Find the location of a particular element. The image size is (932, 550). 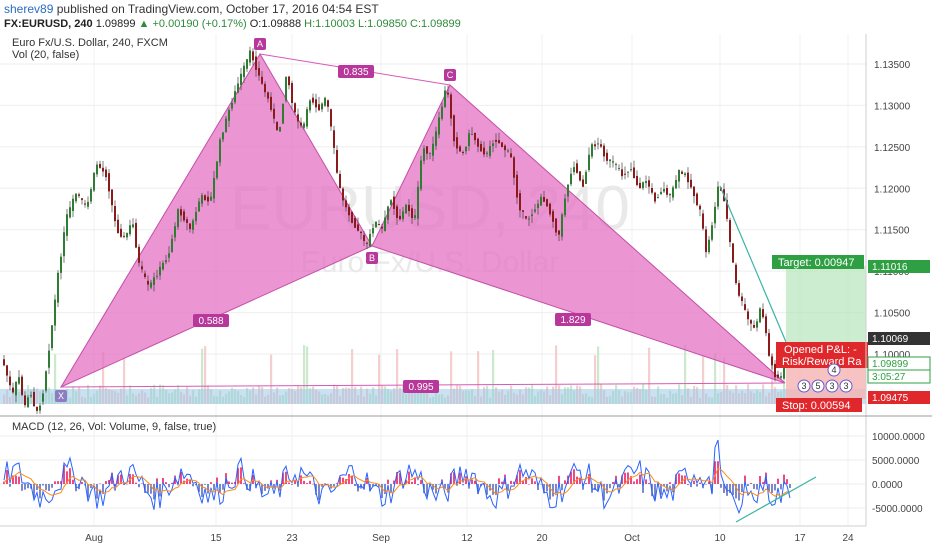

macd-axis: 10000.0000 5000.0000 0.0000 -5000.0000 is located at coordinates (898, 473).